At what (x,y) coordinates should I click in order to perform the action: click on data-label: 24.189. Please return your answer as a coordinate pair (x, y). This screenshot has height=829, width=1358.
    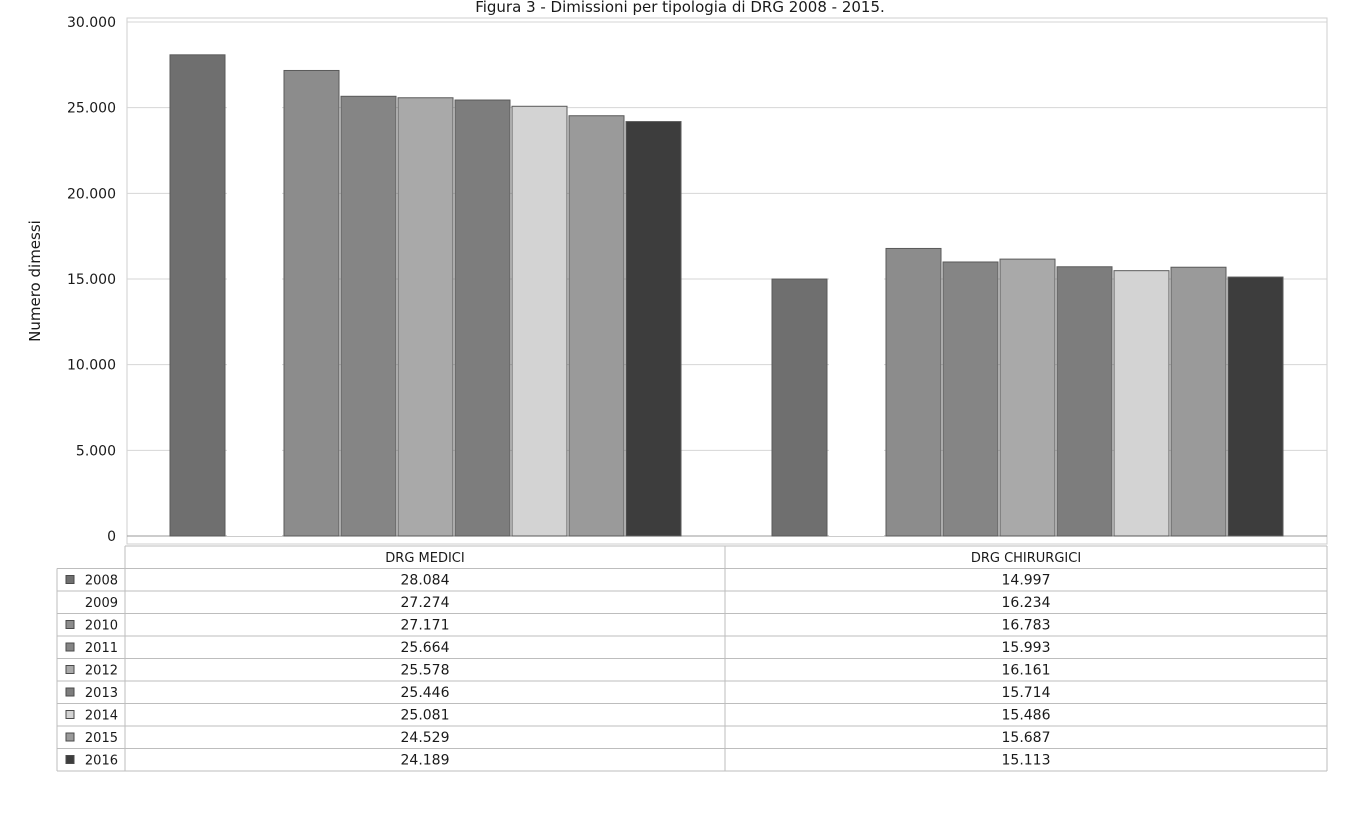
    Looking at the image, I should click on (425, 761).